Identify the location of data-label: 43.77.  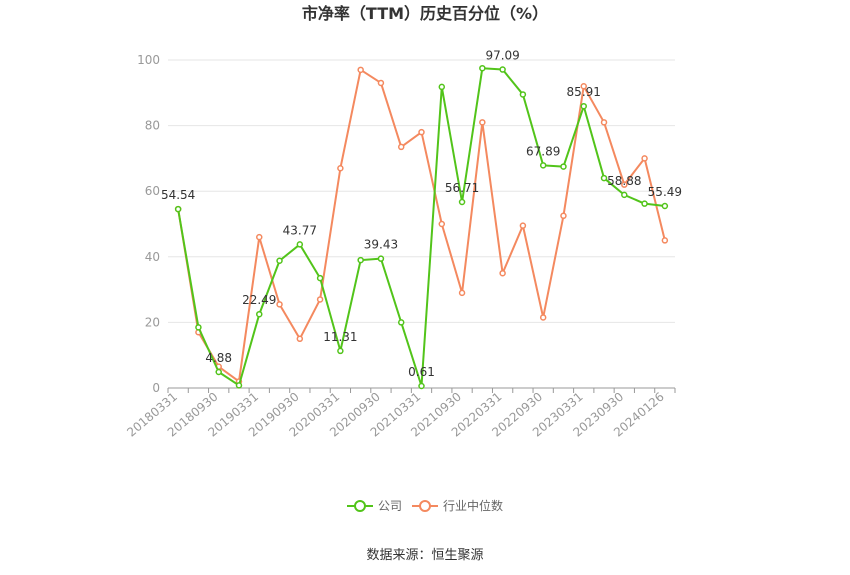
(300, 230).